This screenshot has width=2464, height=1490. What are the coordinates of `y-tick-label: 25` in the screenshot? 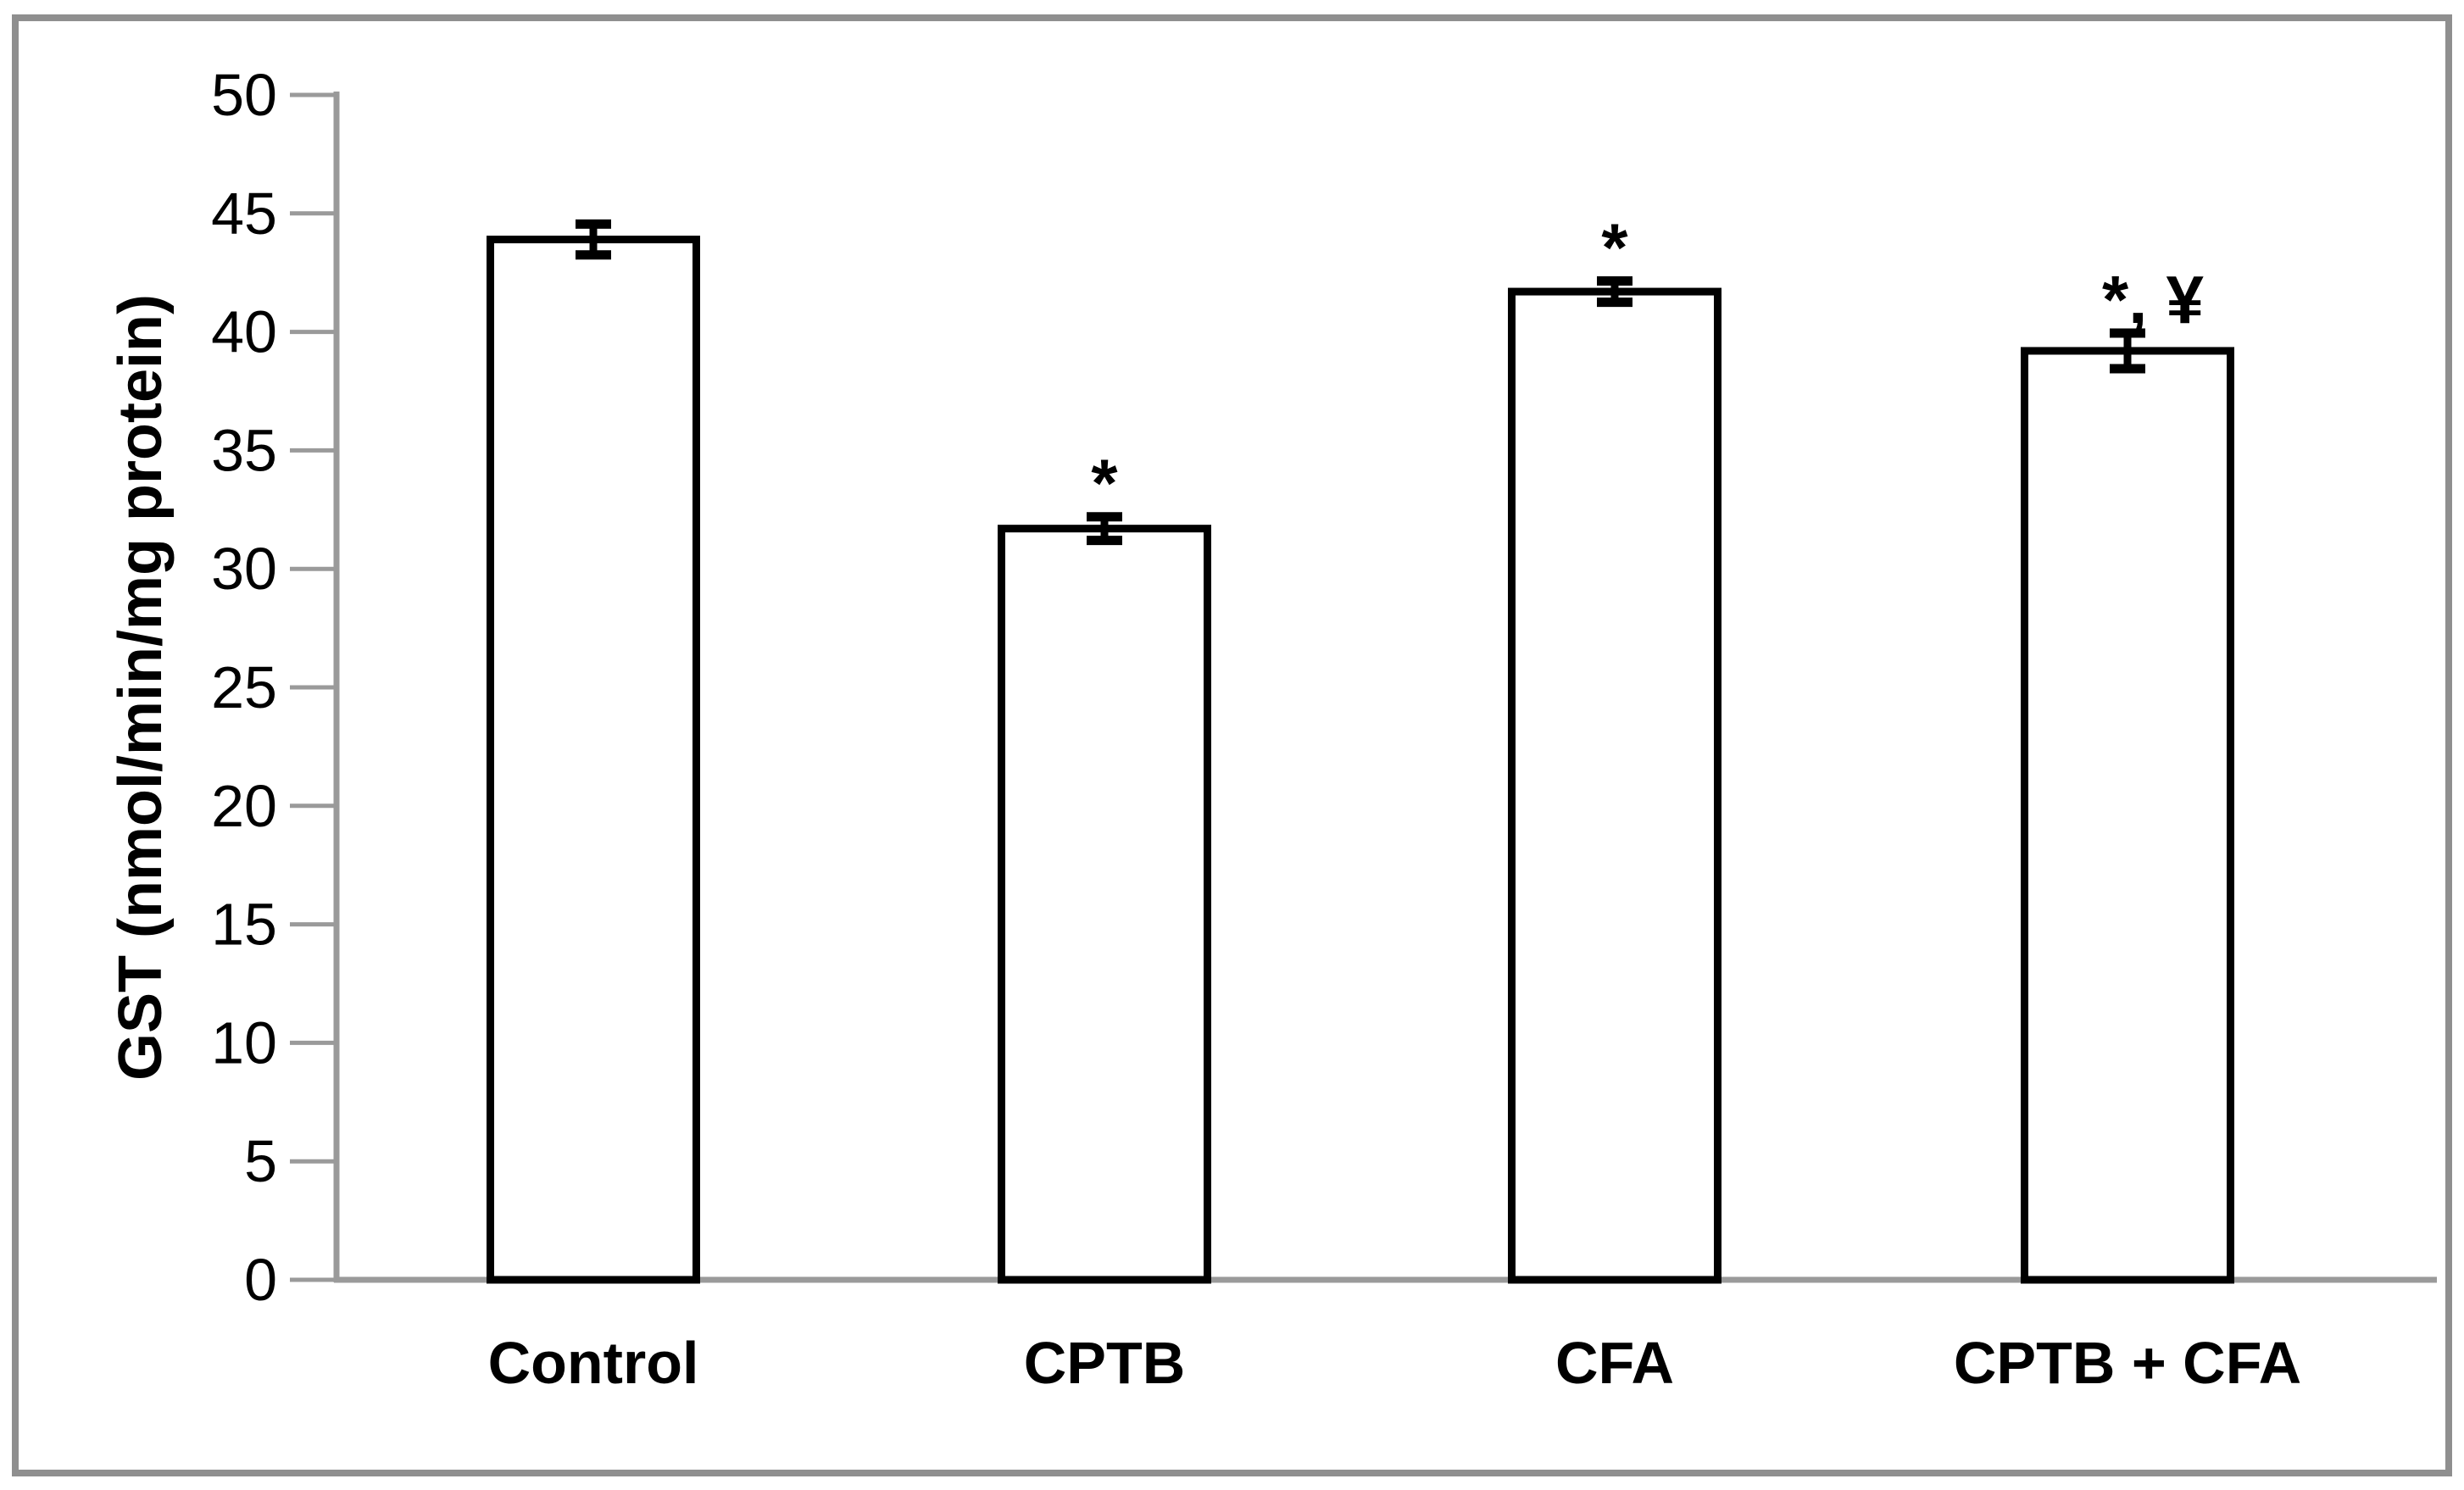 It's located at (244, 687).